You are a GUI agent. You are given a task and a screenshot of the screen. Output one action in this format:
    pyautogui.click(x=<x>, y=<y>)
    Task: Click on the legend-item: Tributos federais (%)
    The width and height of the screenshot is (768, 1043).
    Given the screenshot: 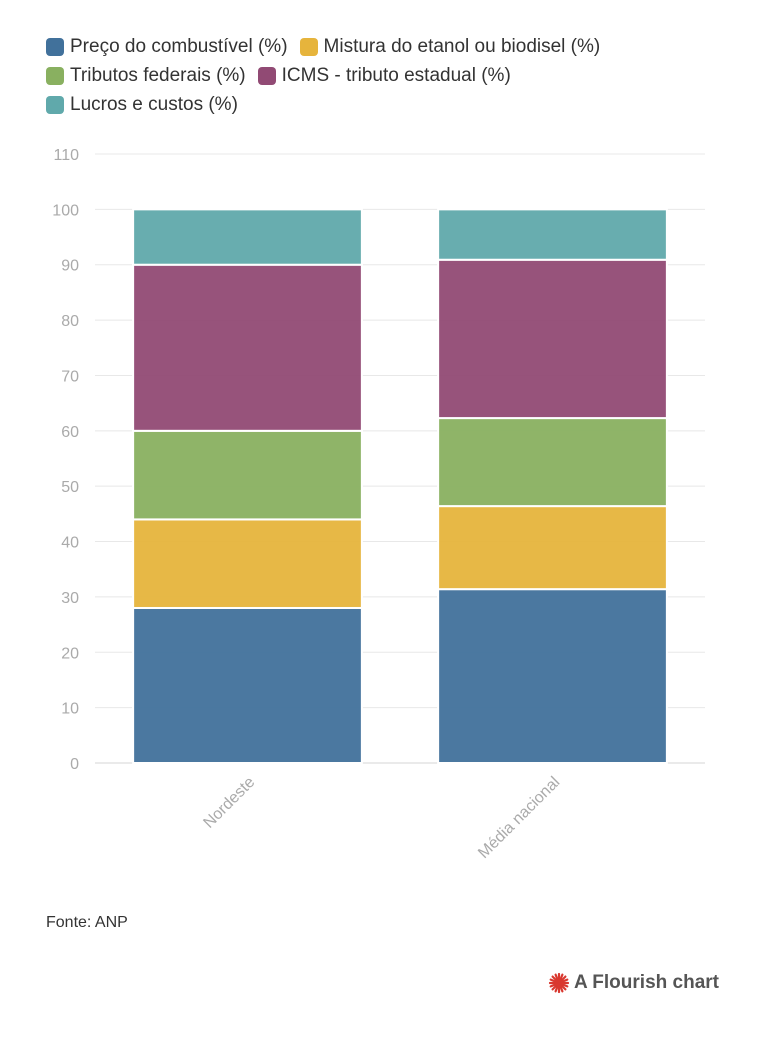 What is the action you would take?
    pyautogui.click(x=146, y=75)
    